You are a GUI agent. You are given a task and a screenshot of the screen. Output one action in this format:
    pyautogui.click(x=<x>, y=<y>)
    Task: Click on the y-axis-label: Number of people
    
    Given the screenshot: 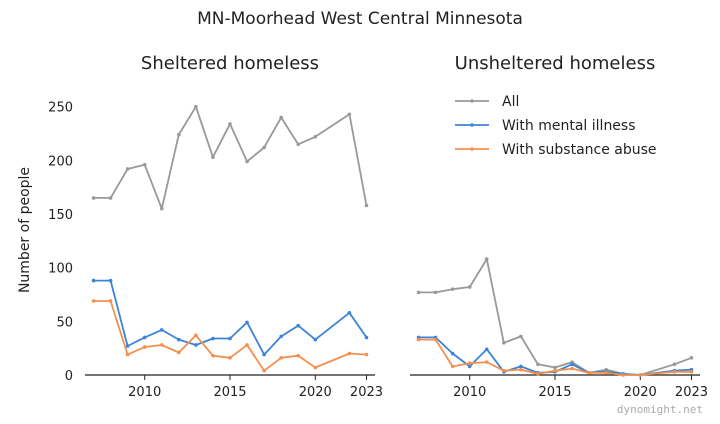 What is the action you would take?
    pyautogui.click(x=25, y=230)
    